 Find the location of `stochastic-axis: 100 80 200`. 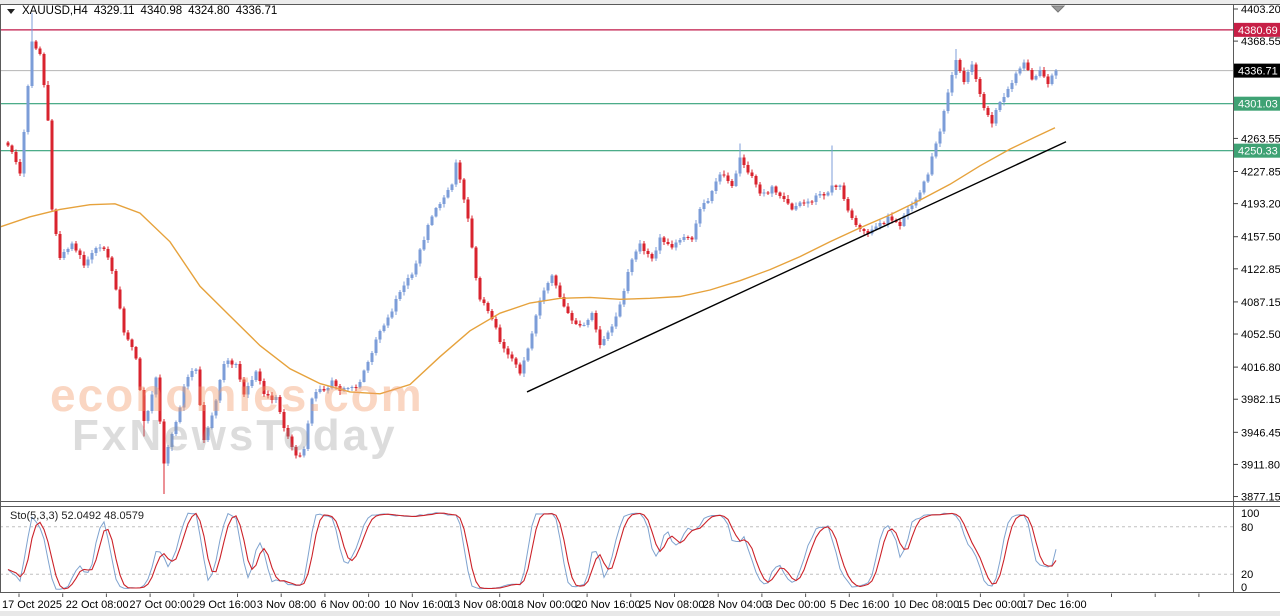

stochastic-axis: 100 80 200 is located at coordinates (1250, 551).